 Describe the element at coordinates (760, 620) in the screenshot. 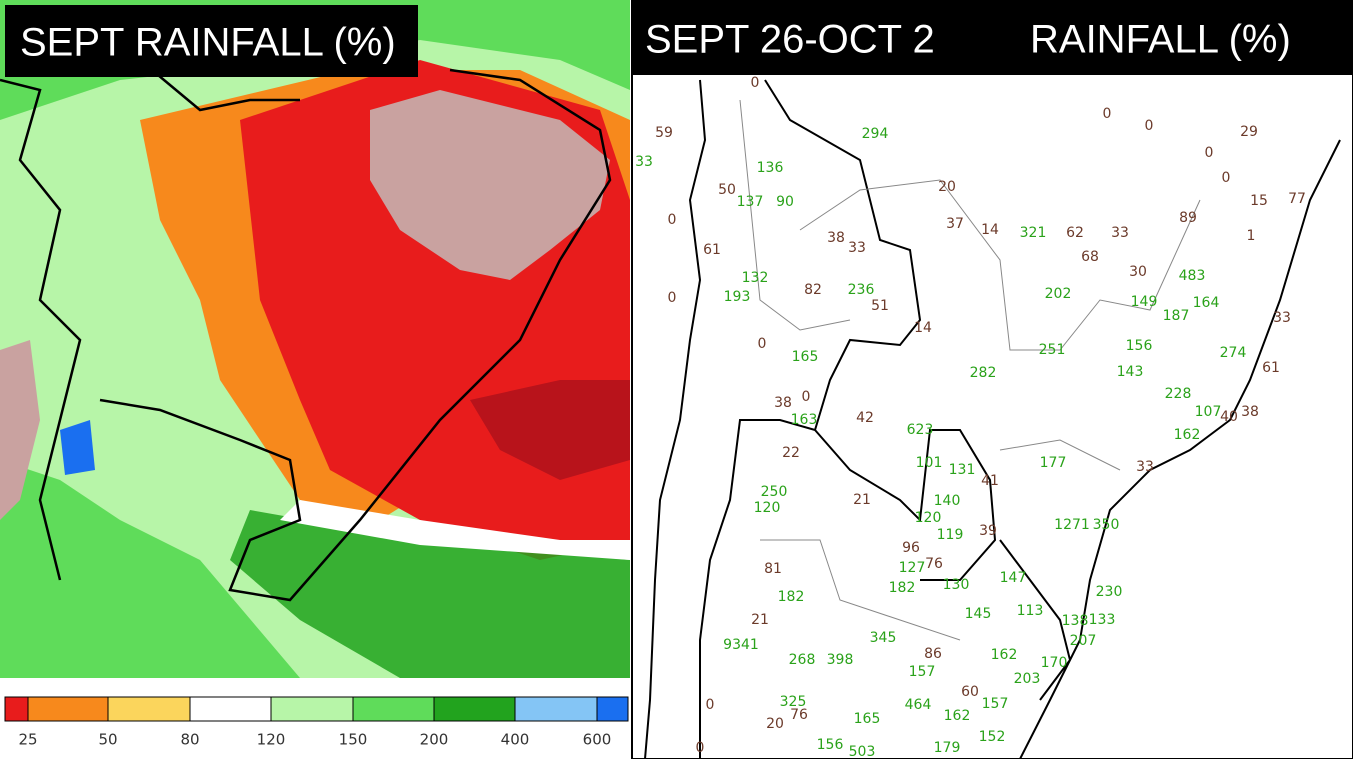

I see `below-normal-value: 21` at that location.